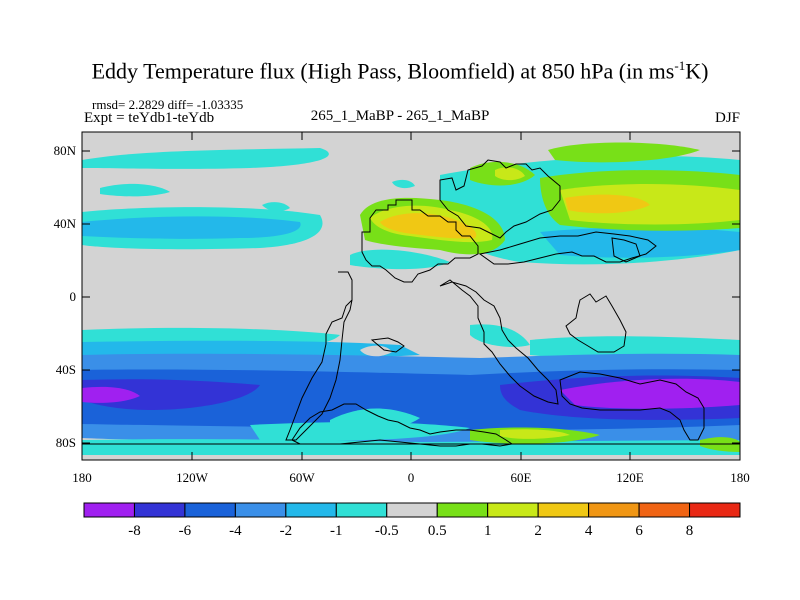 This screenshot has width=800, height=600. Describe the element at coordinates (65, 150) in the screenshot. I see `y-tick-label: 80N` at that location.